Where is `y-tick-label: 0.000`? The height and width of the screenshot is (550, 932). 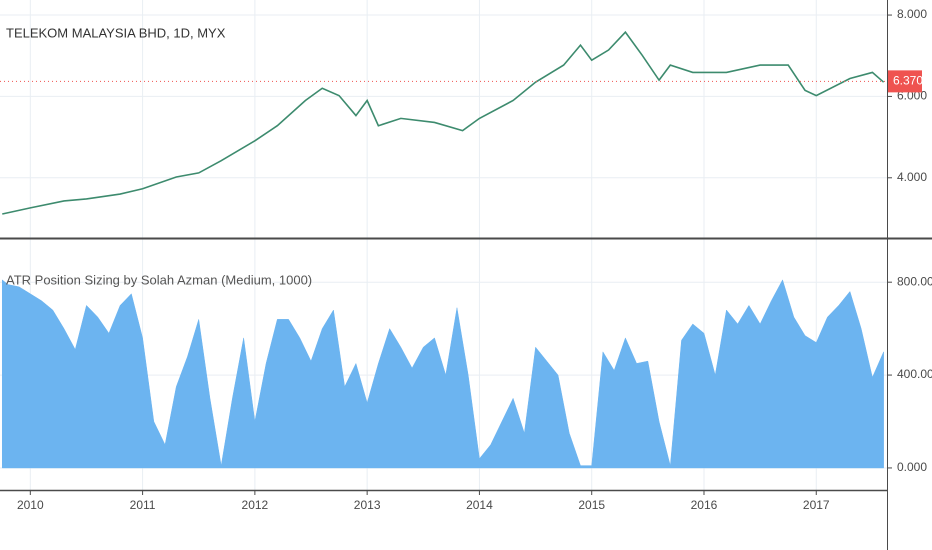
y-tick-label: 0.000 is located at coordinates (912, 467).